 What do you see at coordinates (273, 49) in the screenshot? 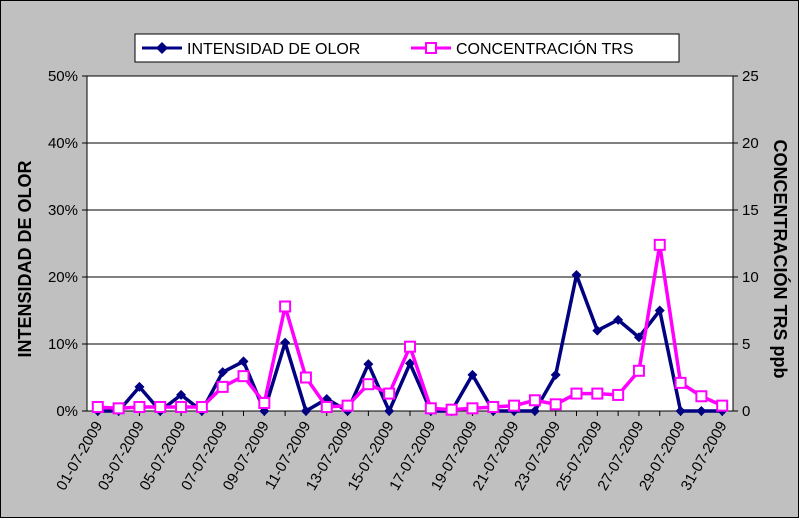
I see `legend-label-intensidad: INTENSIDAD DE OLOR` at bounding box center [273, 49].